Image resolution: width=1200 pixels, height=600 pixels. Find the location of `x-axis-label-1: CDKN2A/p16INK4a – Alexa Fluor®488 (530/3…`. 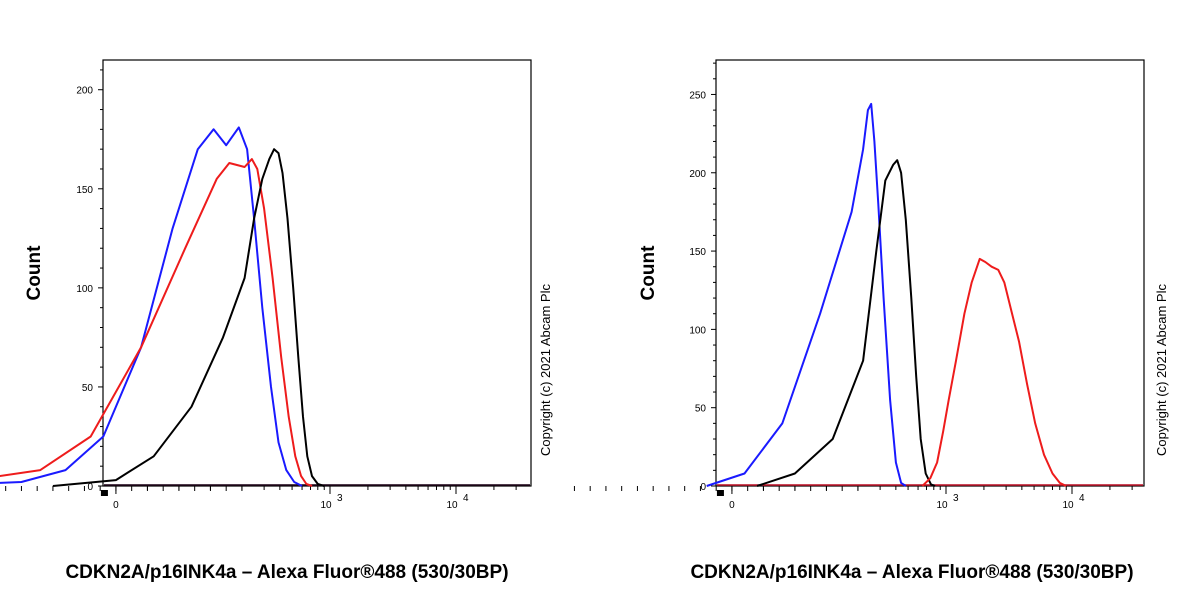

x-axis-label-1: CDKN2A/p16INK4a – Alexa Fluor®488 (530/3… is located at coordinates (286, 572).